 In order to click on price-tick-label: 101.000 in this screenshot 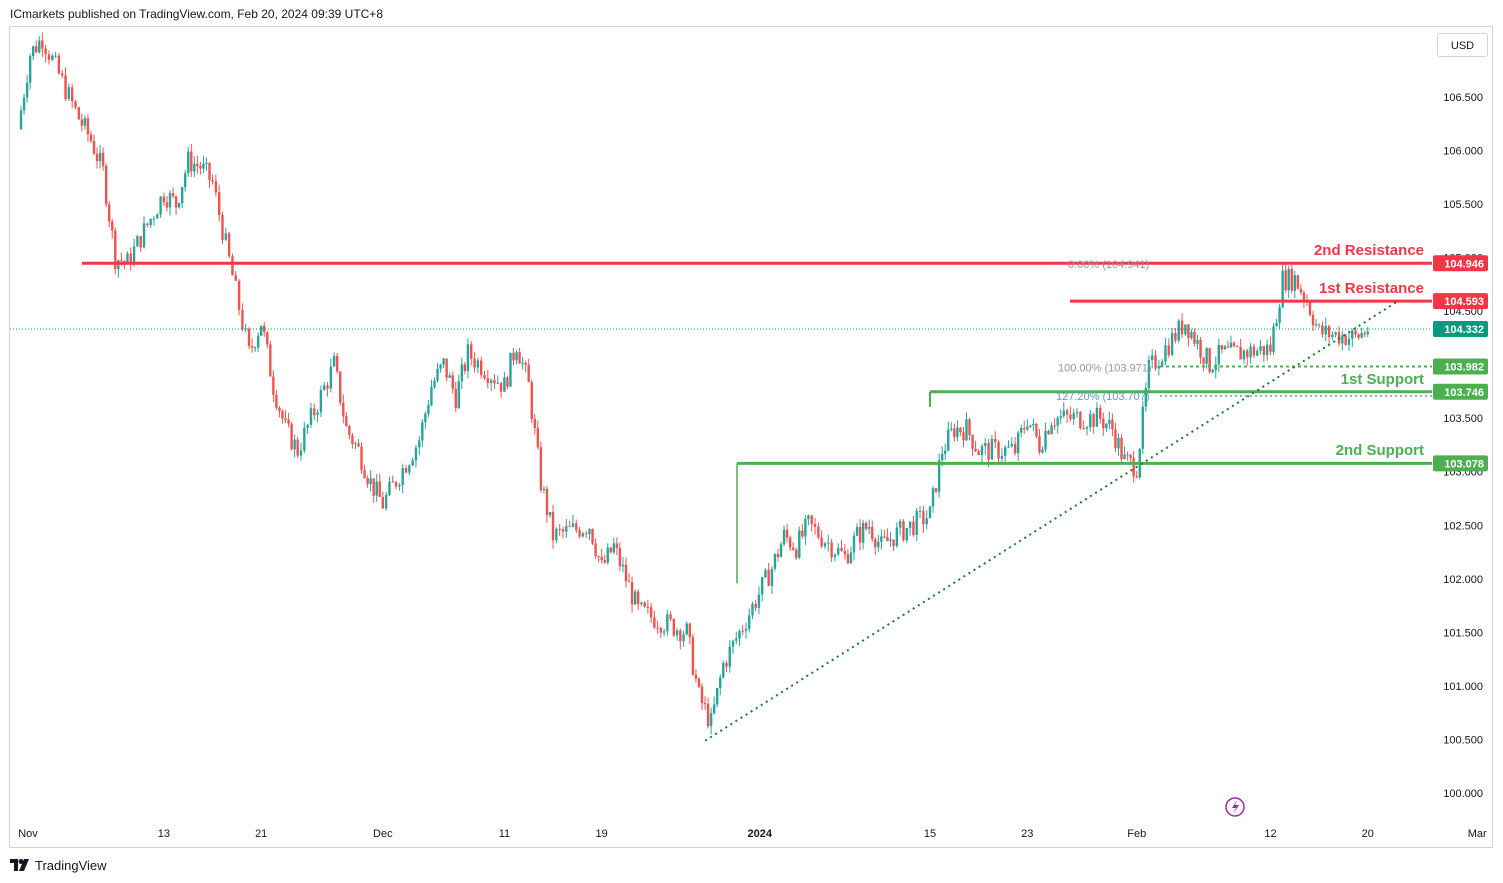, I will do `click(1463, 687)`.